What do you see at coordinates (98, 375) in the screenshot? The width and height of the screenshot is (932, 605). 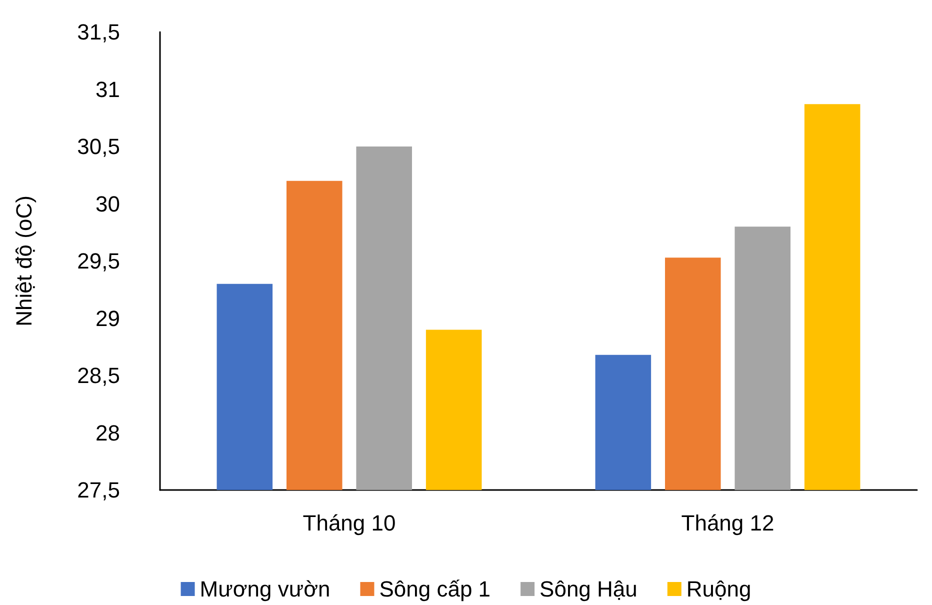 I see `y-tick-label: 28,5` at bounding box center [98, 375].